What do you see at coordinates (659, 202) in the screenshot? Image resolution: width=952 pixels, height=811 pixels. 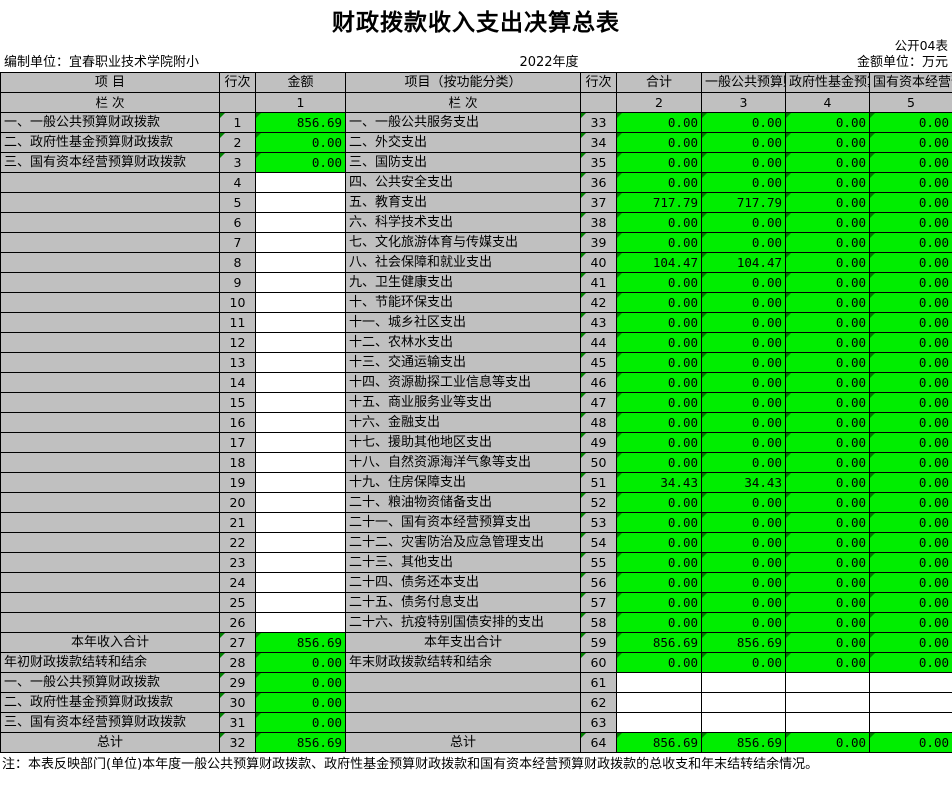 I see `expense-total-cell: 717.79` at bounding box center [659, 202].